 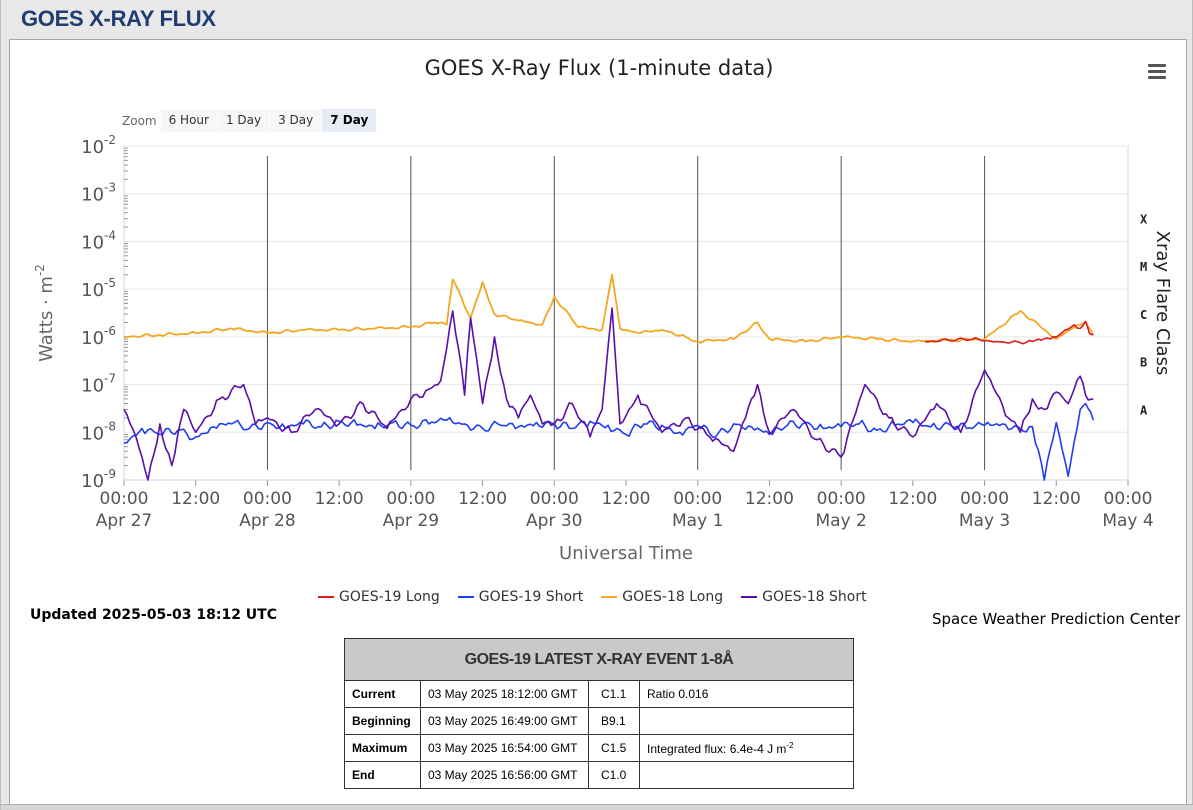 I want to click on row-class: C1.1, so click(x=614, y=694).